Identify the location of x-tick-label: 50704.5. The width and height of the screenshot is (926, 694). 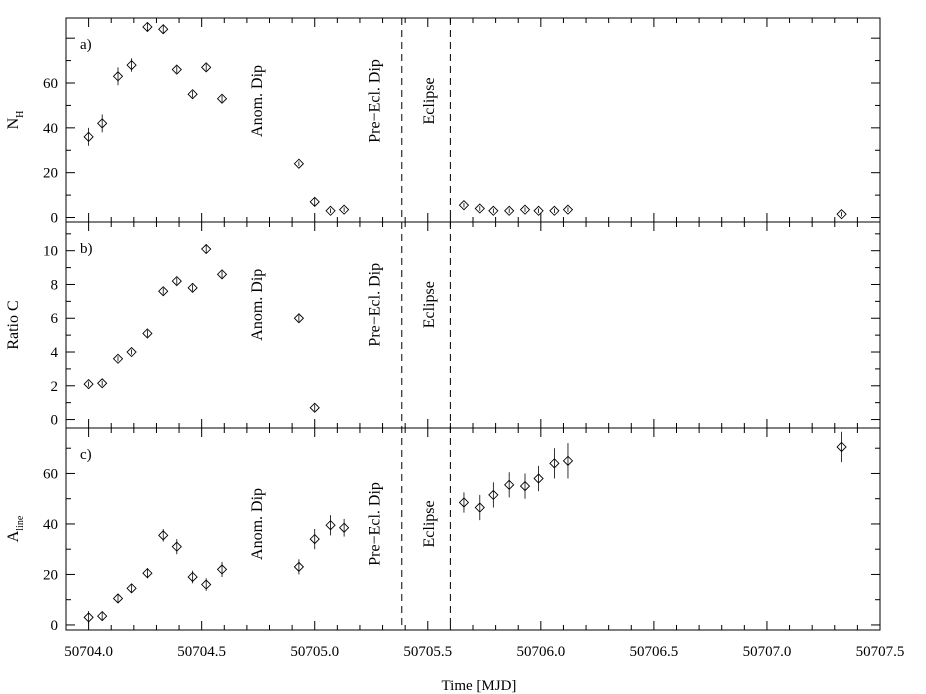
(201, 652).